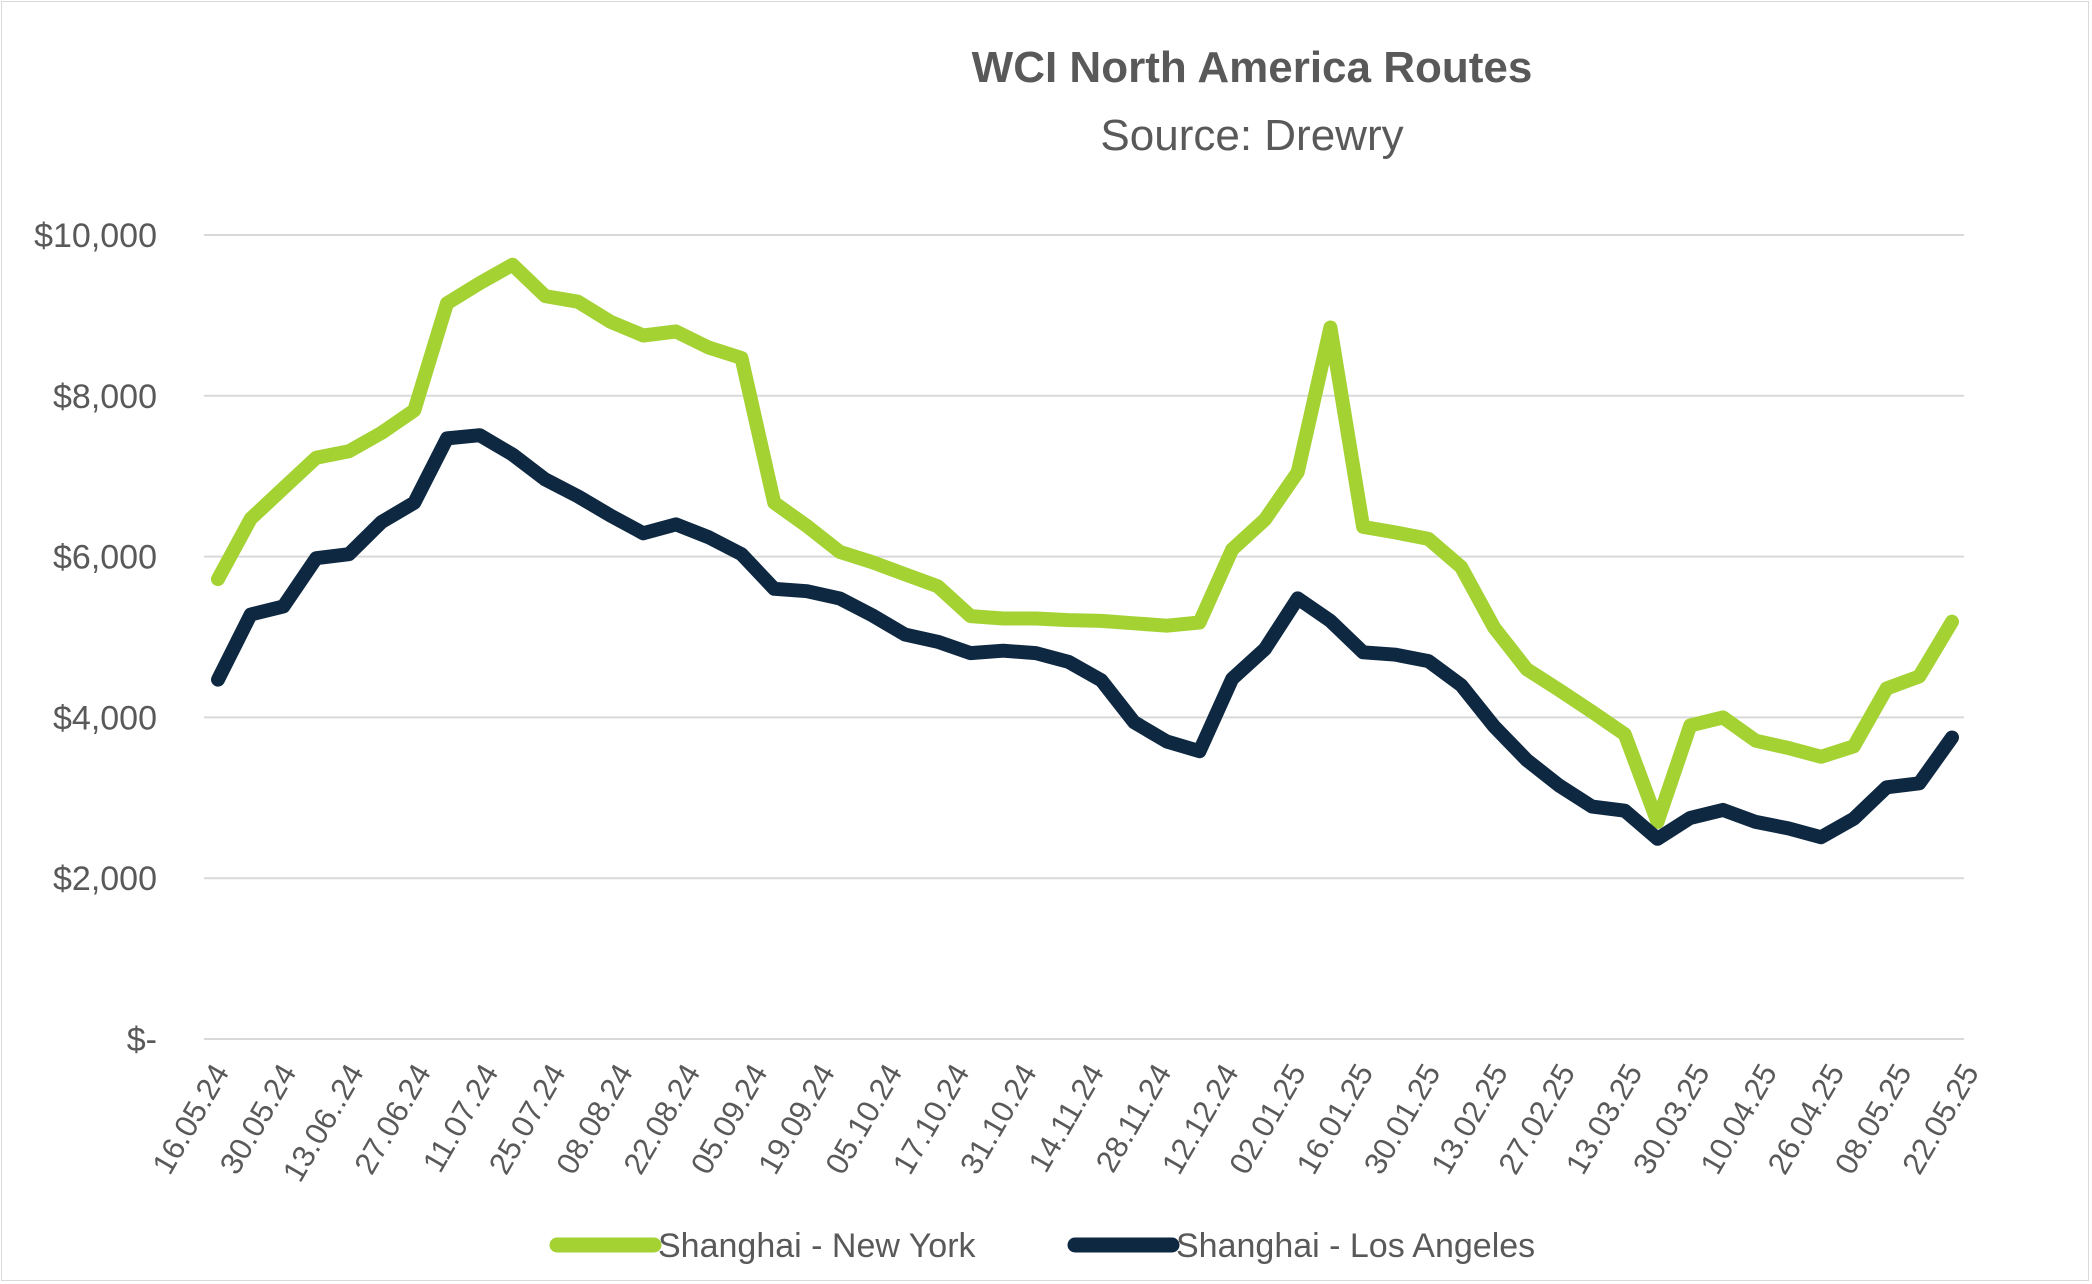  What do you see at coordinates (105, 879) in the screenshot?
I see `y-tick-label: $2,000` at bounding box center [105, 879].